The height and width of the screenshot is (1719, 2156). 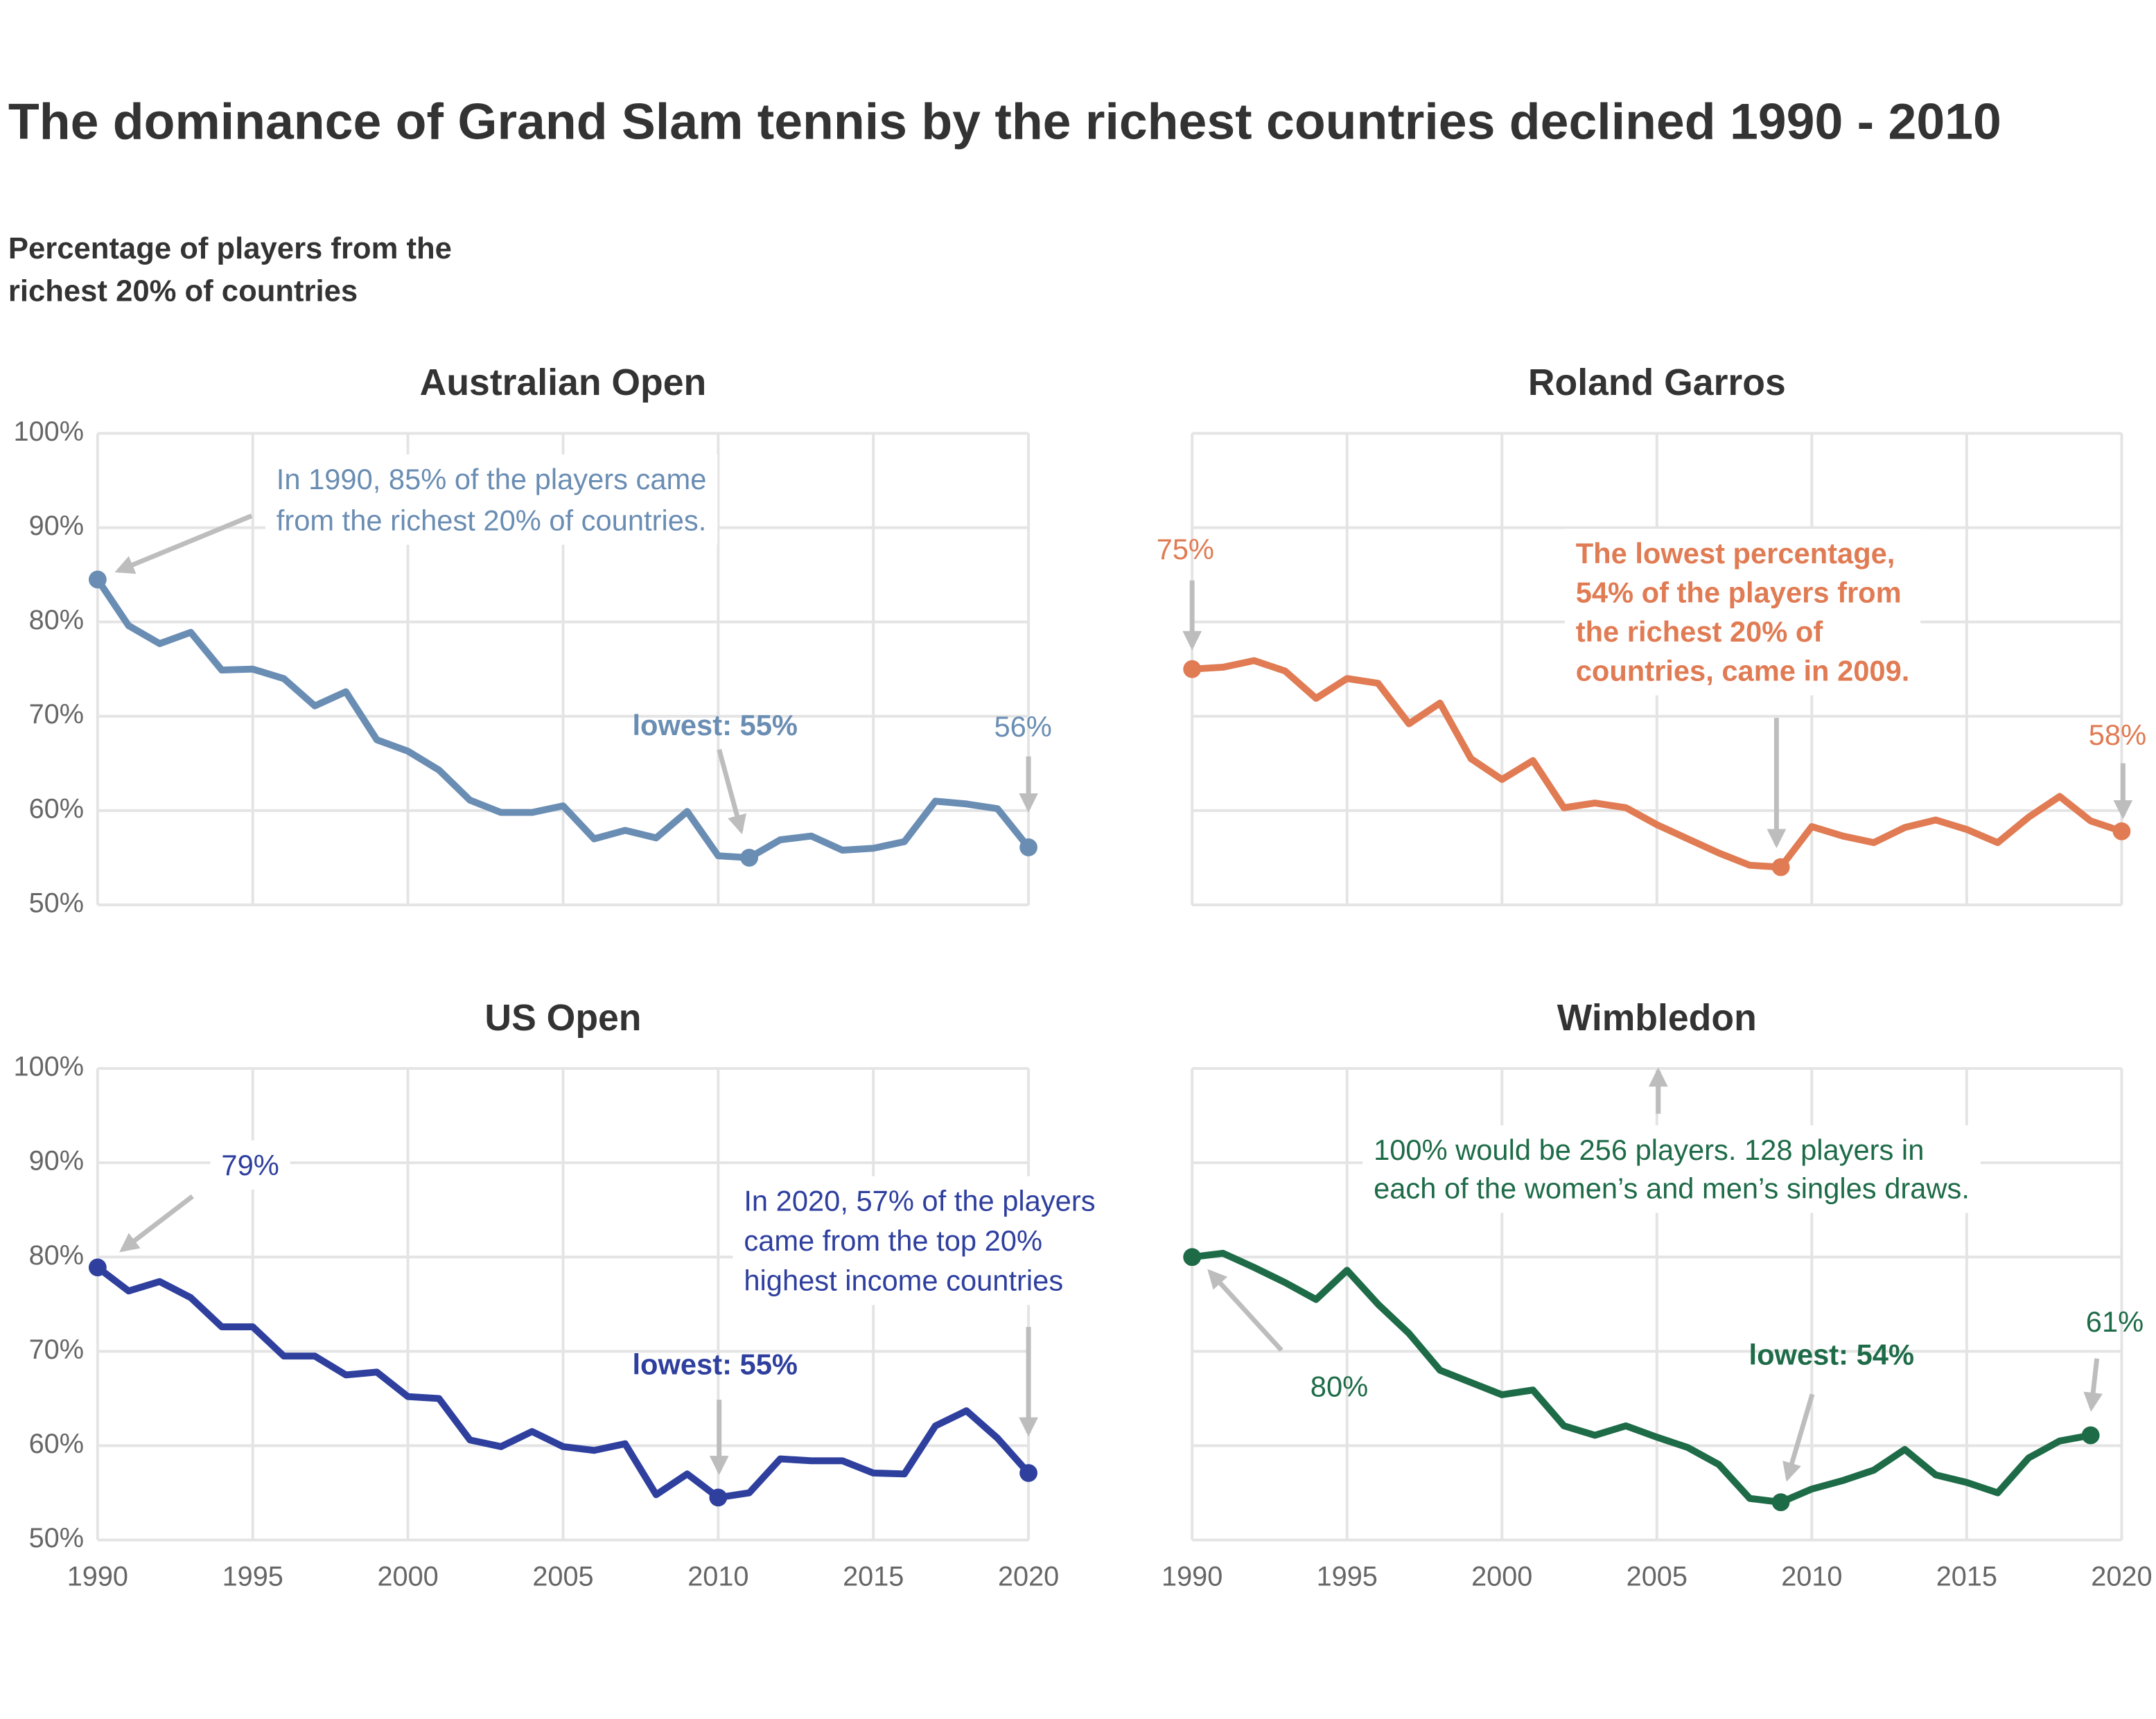 What do you see at coordinates (1699, 631) in the screenshot?
I see `annotation: the richest 20% of` at bounding box center [1699, 631].